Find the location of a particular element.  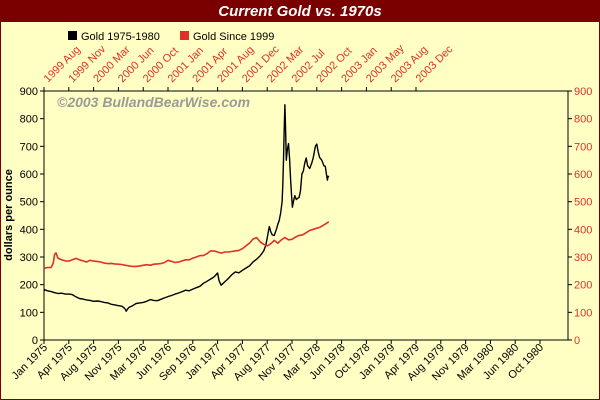

title-bar is located at coordinates (300, 11).